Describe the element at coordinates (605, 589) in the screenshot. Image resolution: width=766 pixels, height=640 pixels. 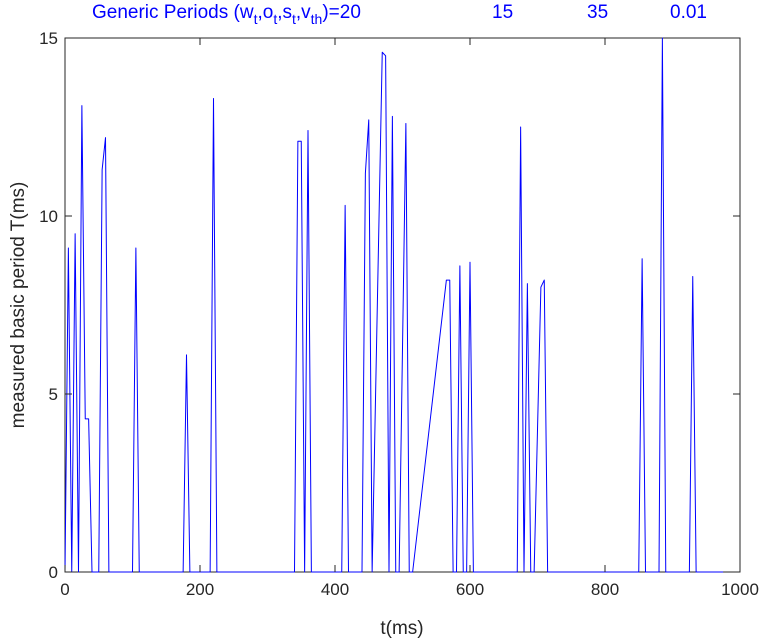
I see `x-tick-label: 800` at that location.